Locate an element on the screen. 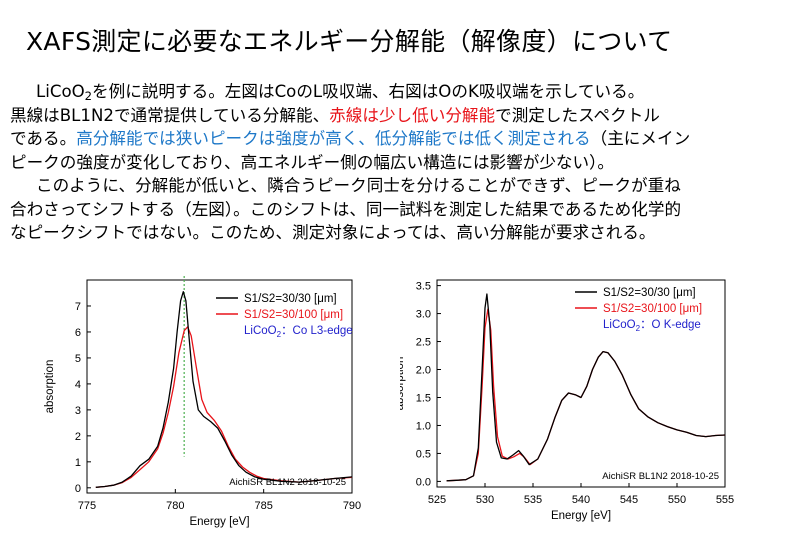 The height and width of the screenshot is (553, 800). y-tick-label: 3.0 is located at coordinates (423, 315).